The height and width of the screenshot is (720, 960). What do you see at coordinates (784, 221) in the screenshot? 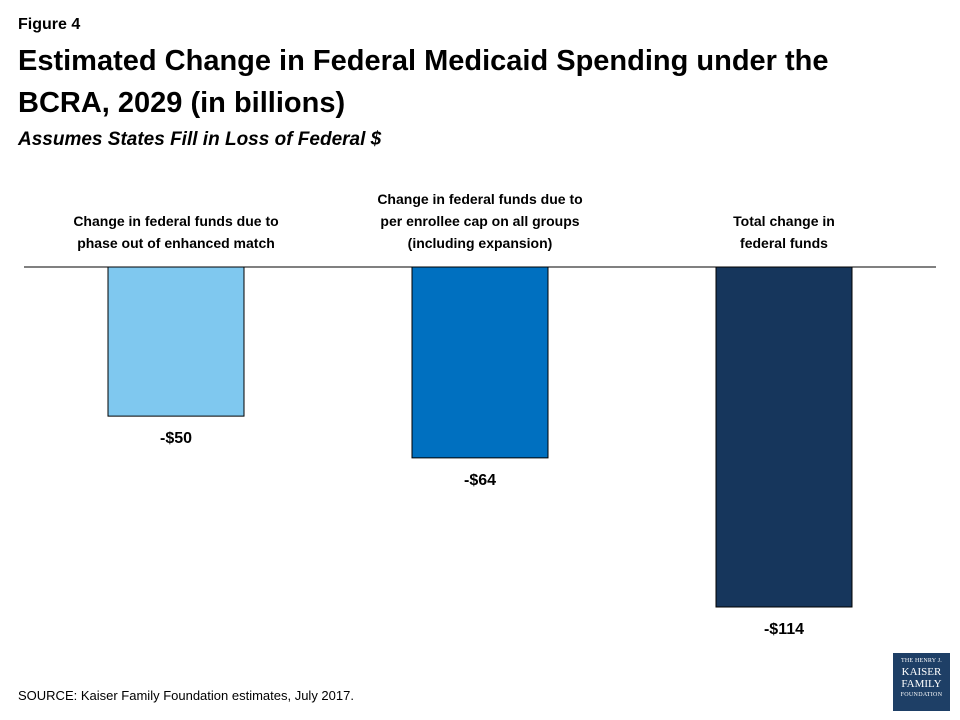
I see `category-label-3-line-1: Total change in` at bounding box center [784, 221].